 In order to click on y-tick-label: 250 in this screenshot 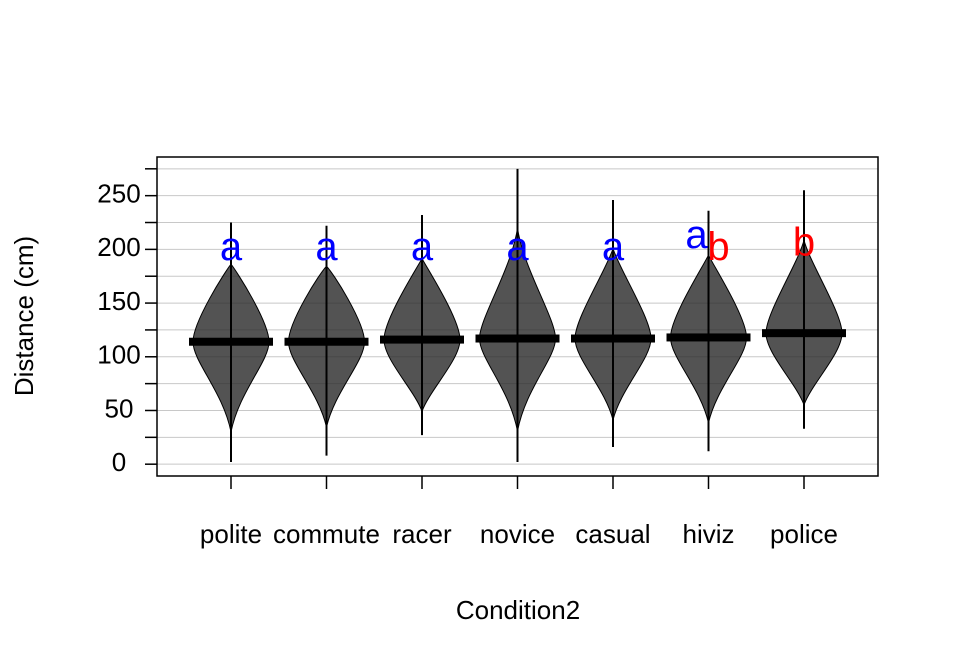, I will do `click(118, 194)`.